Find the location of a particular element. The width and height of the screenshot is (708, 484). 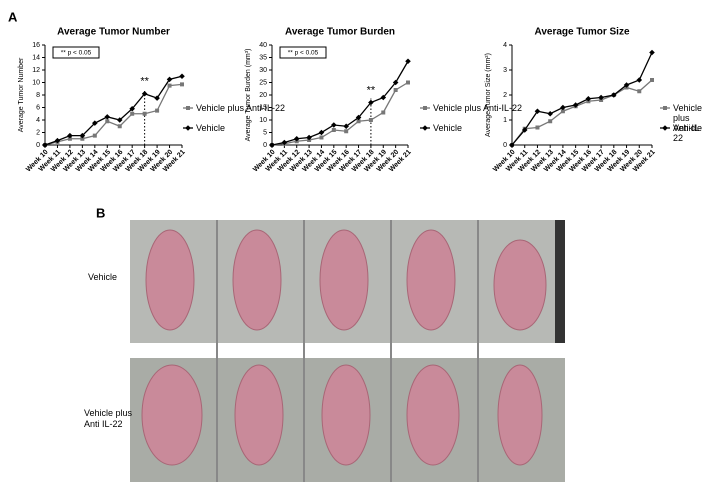

y-tick-label: 12 is located at coordinates (36, 70).